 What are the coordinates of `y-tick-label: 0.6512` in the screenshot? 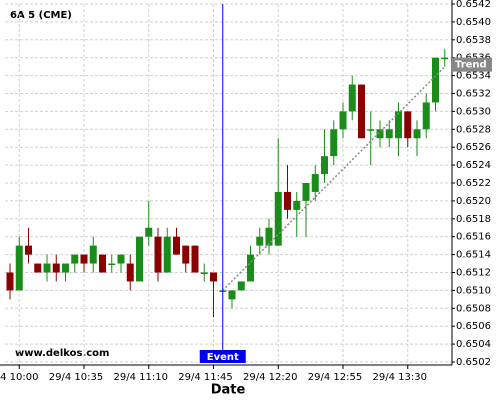 It's located at (473, 273).